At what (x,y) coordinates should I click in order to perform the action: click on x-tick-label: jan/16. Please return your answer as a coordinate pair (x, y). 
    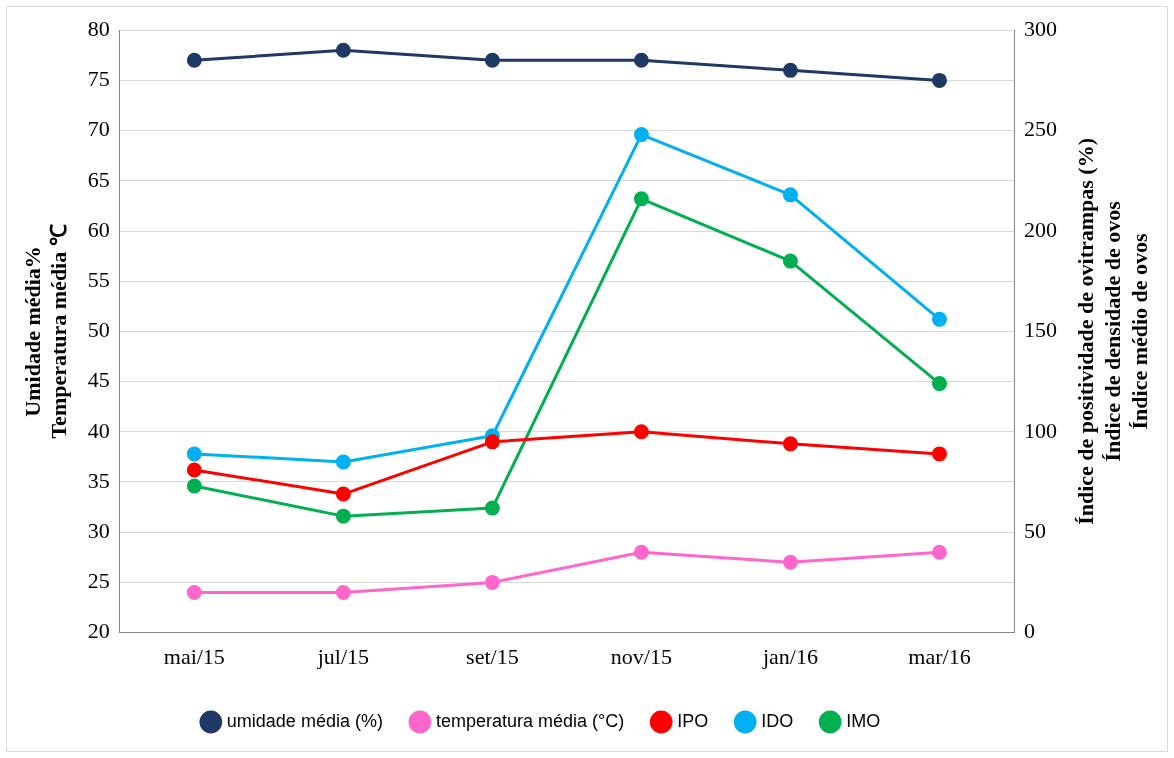
    Looking at the image, I should click on (789, 656).